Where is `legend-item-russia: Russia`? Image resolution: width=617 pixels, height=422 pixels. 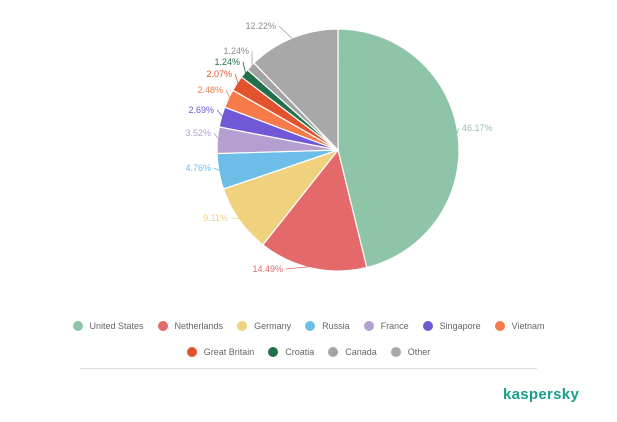 legend-item-russia: Russia is located at coordinates (327, 326).